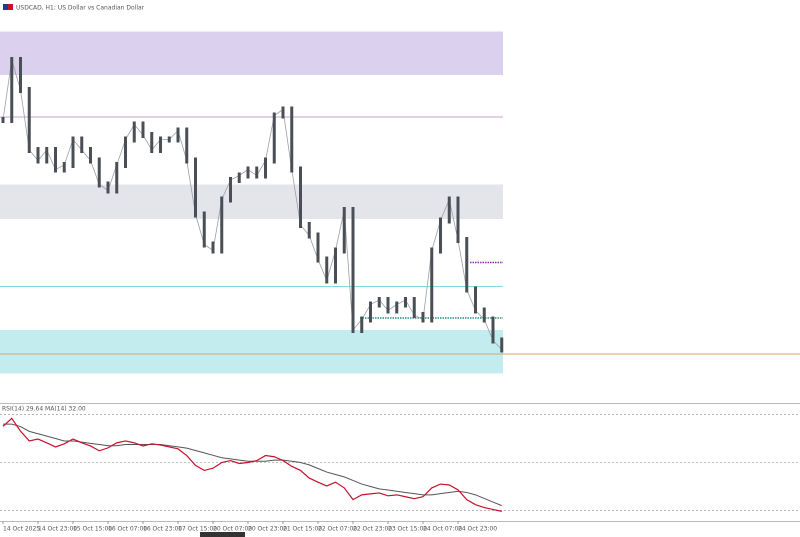 The image size is (800, 537). I want to click on x-tick-label: 14 Oct 2025, so click(21, 529).